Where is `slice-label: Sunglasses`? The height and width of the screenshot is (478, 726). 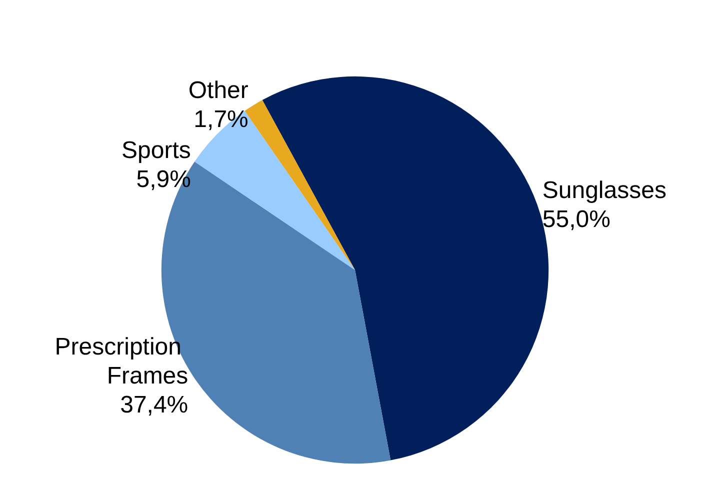
slice-label: Sunglasses is located at coordinates (604, 190).